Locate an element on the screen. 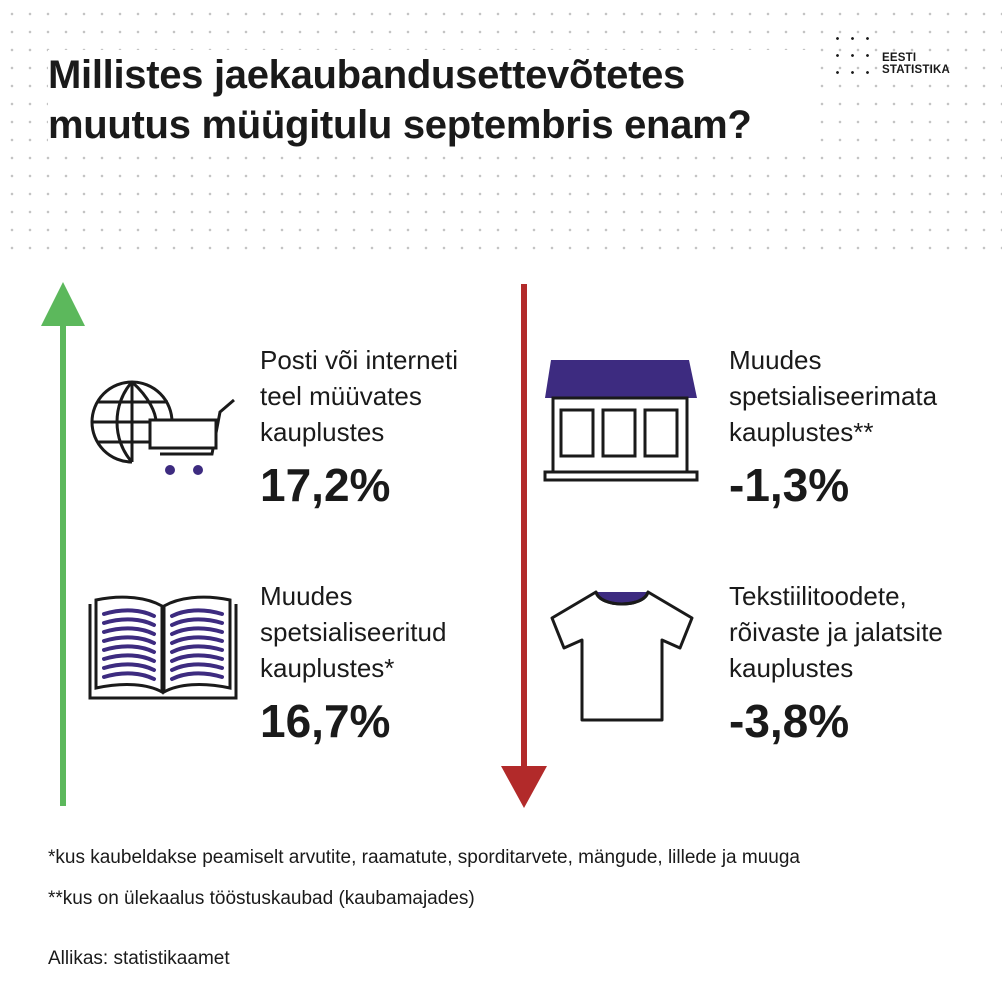 The height and width of the screenshot is (1002, 1002). category-label: Muudes spetsialiseeritud kauplustes* is located at coordinates (353, 632).